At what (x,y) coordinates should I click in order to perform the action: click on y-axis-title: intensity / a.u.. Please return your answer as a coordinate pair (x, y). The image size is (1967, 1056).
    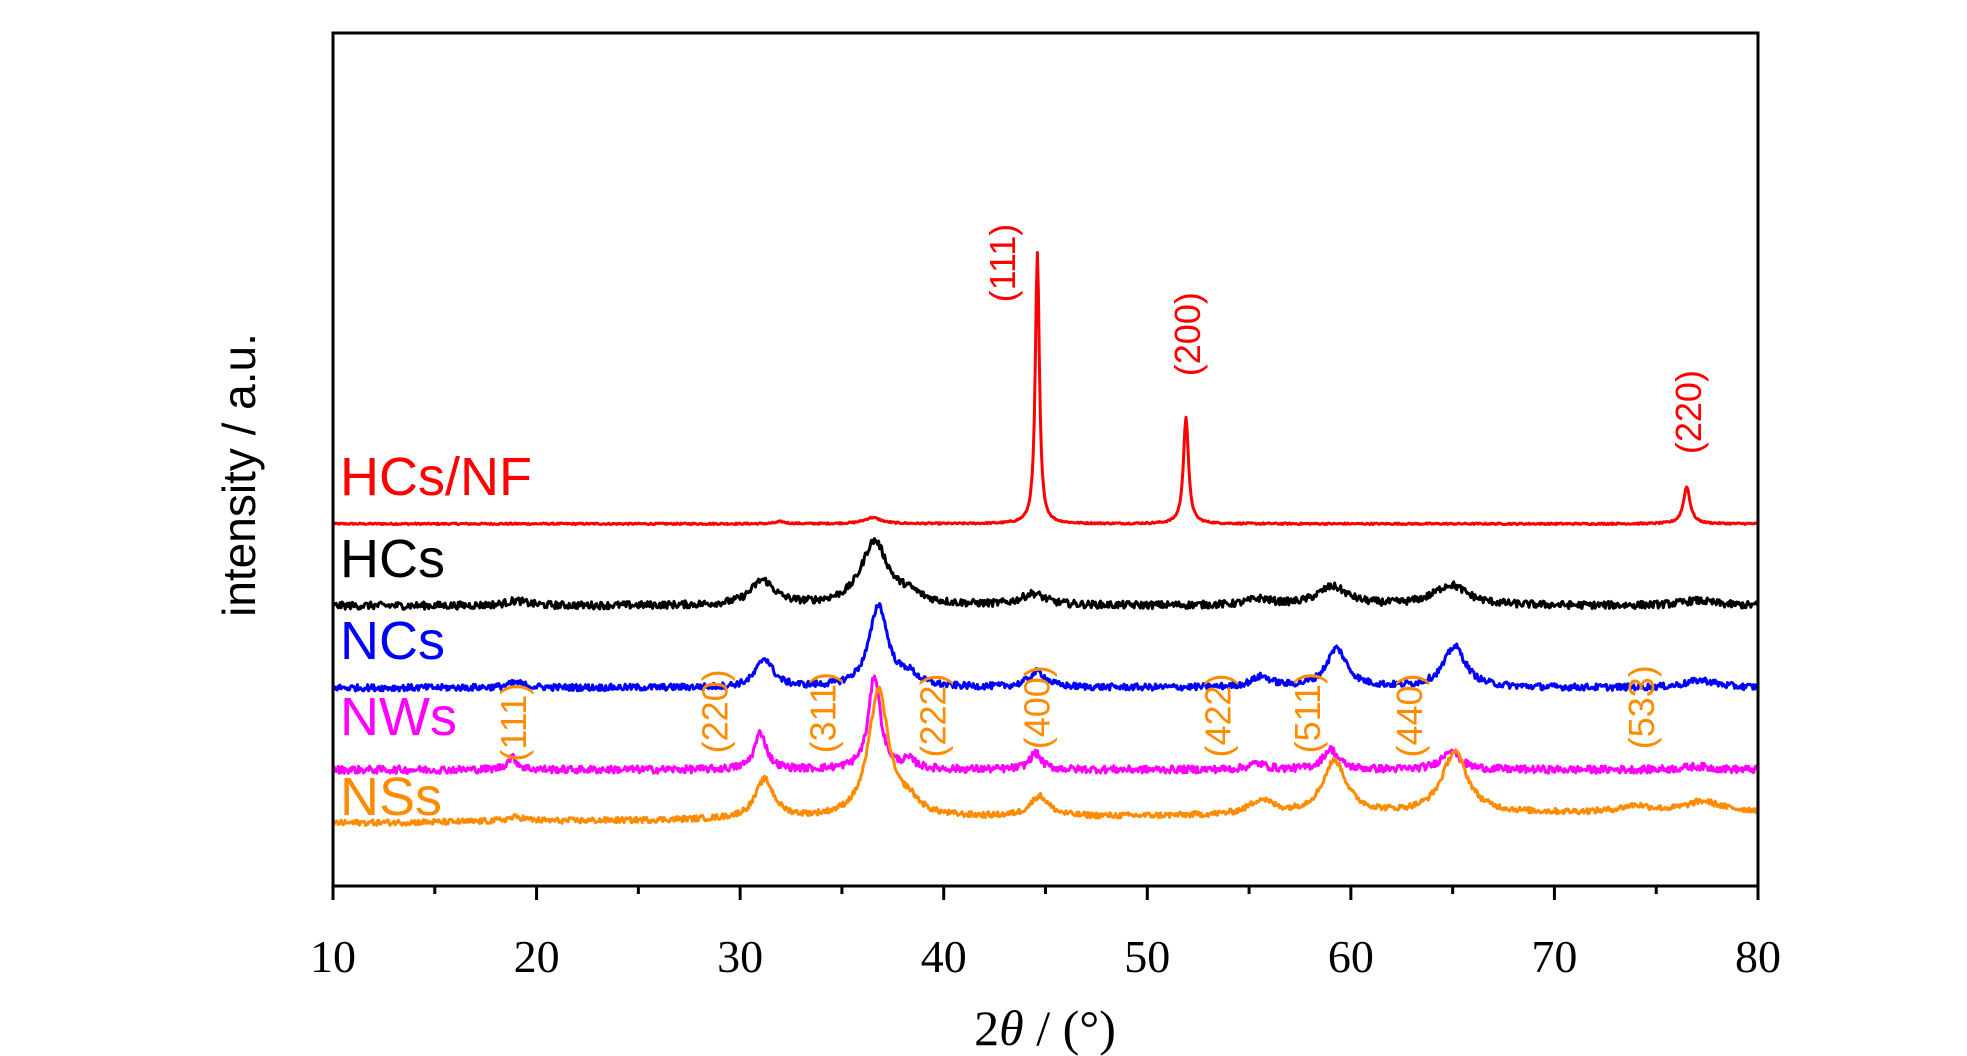
    Looking at the image, I should click on (239, 475).